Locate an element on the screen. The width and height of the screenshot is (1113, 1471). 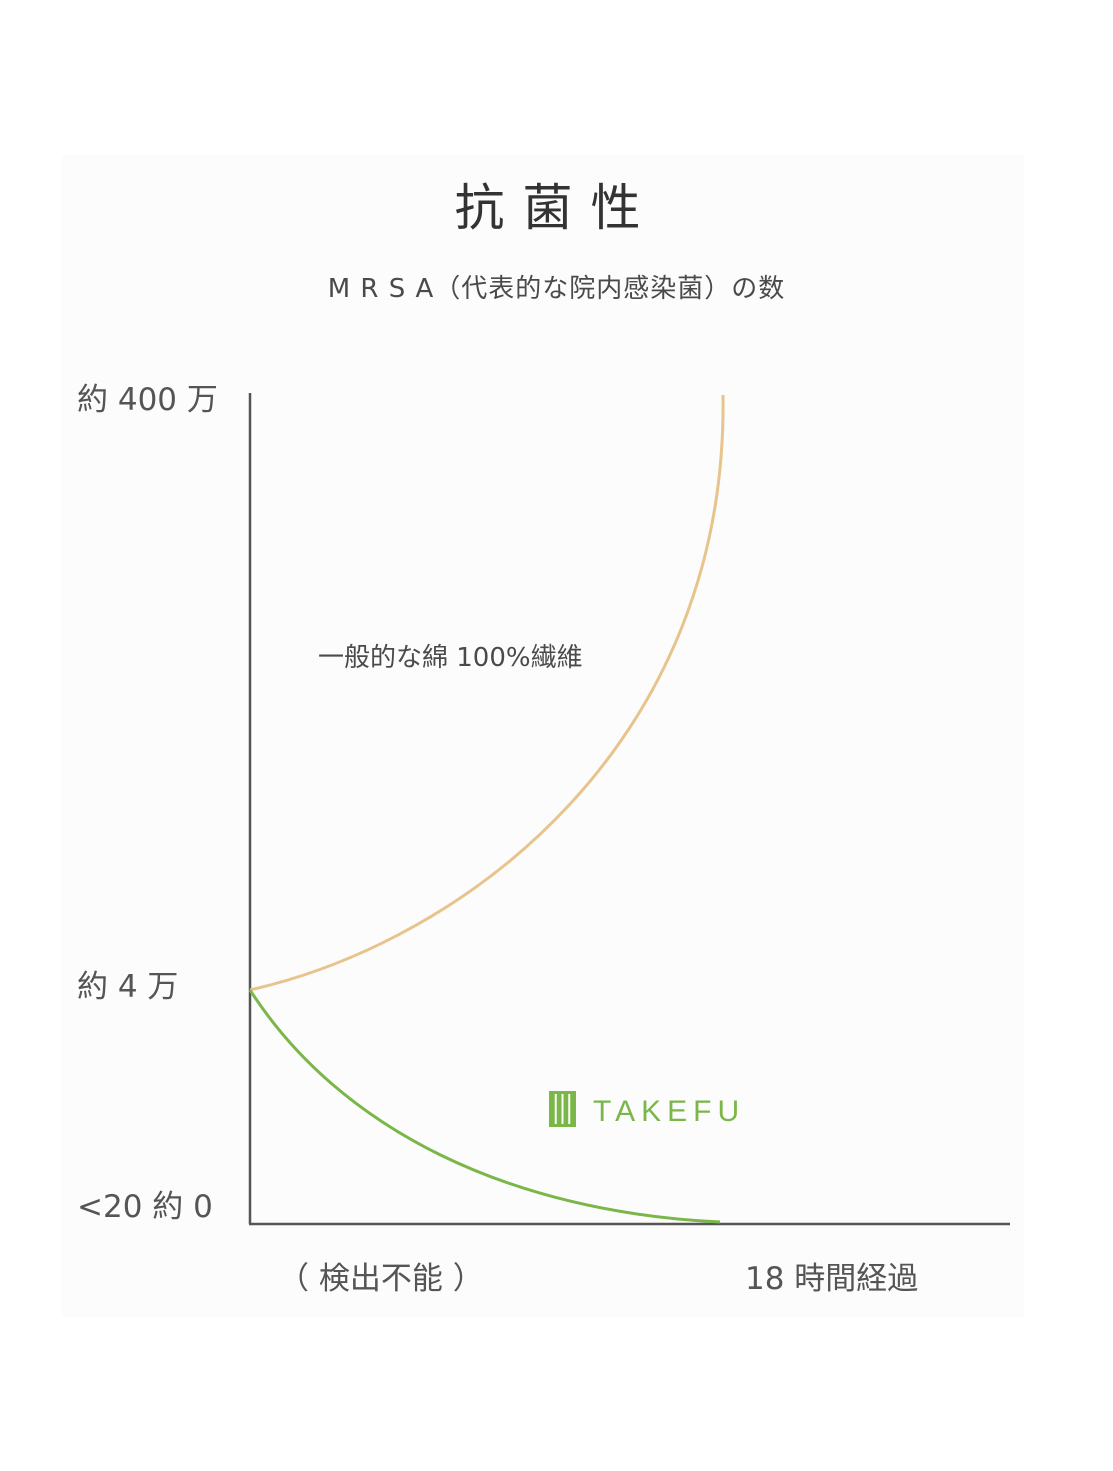
x-label-end: 18 時間経過 is located at coordinates (831, 1279).